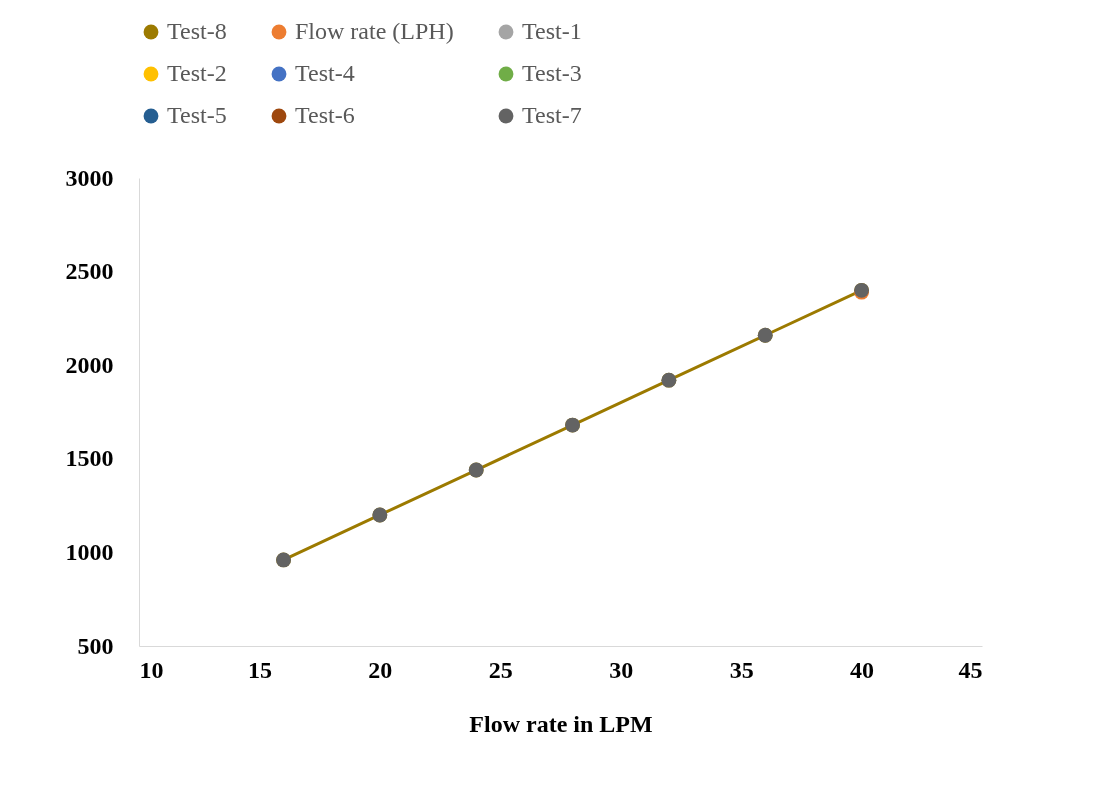  What do you see at coordinates (89, 177) in the screenshot?
I see `y-tick-label: 3000` at bounding box center [89, 177].